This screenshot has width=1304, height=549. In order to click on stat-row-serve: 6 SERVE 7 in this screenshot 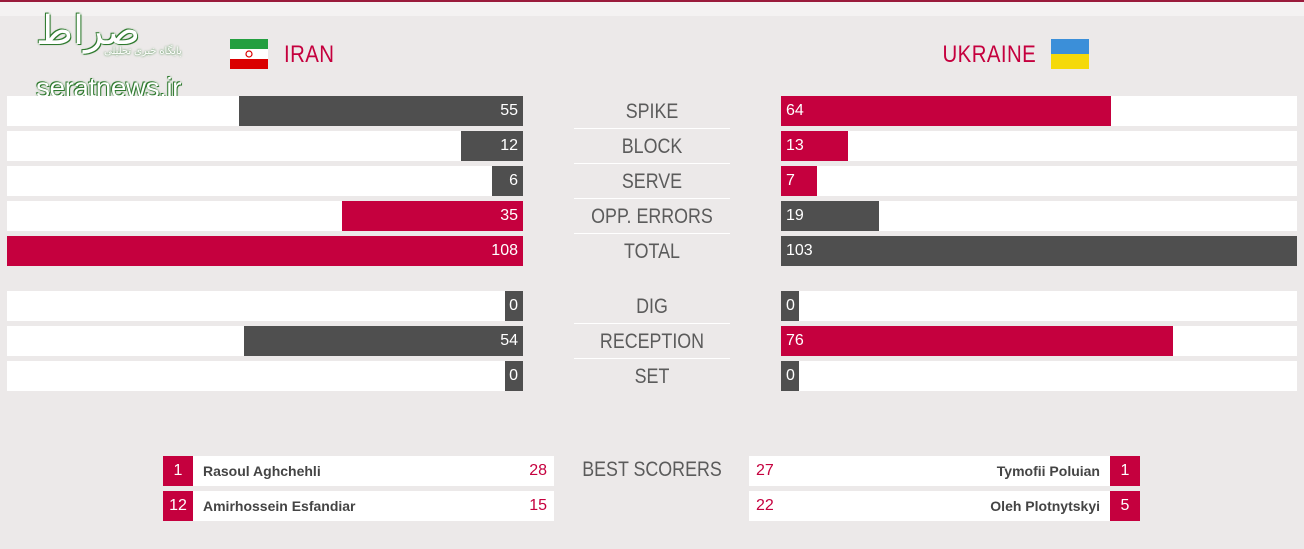, I will do `click(652, 181)`.